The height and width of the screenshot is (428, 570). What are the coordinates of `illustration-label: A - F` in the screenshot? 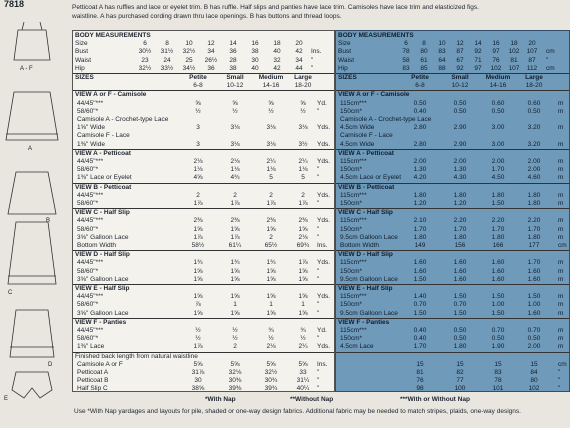 It's located at (26, 69).